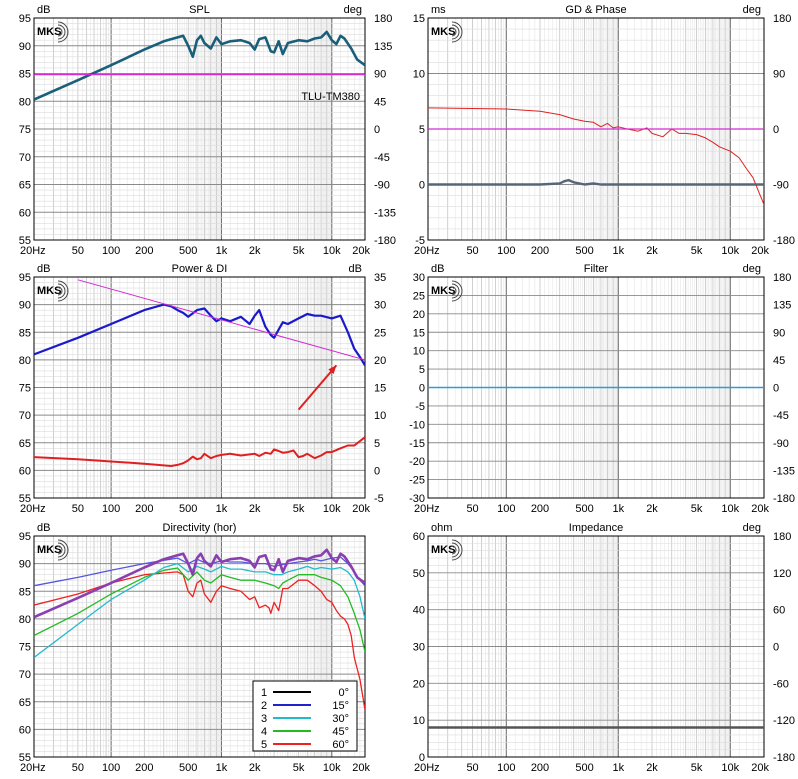 The width and height of the screenshot is (798, 779). I want to click on spl-xtick-label: 5k, so click(299, 251).